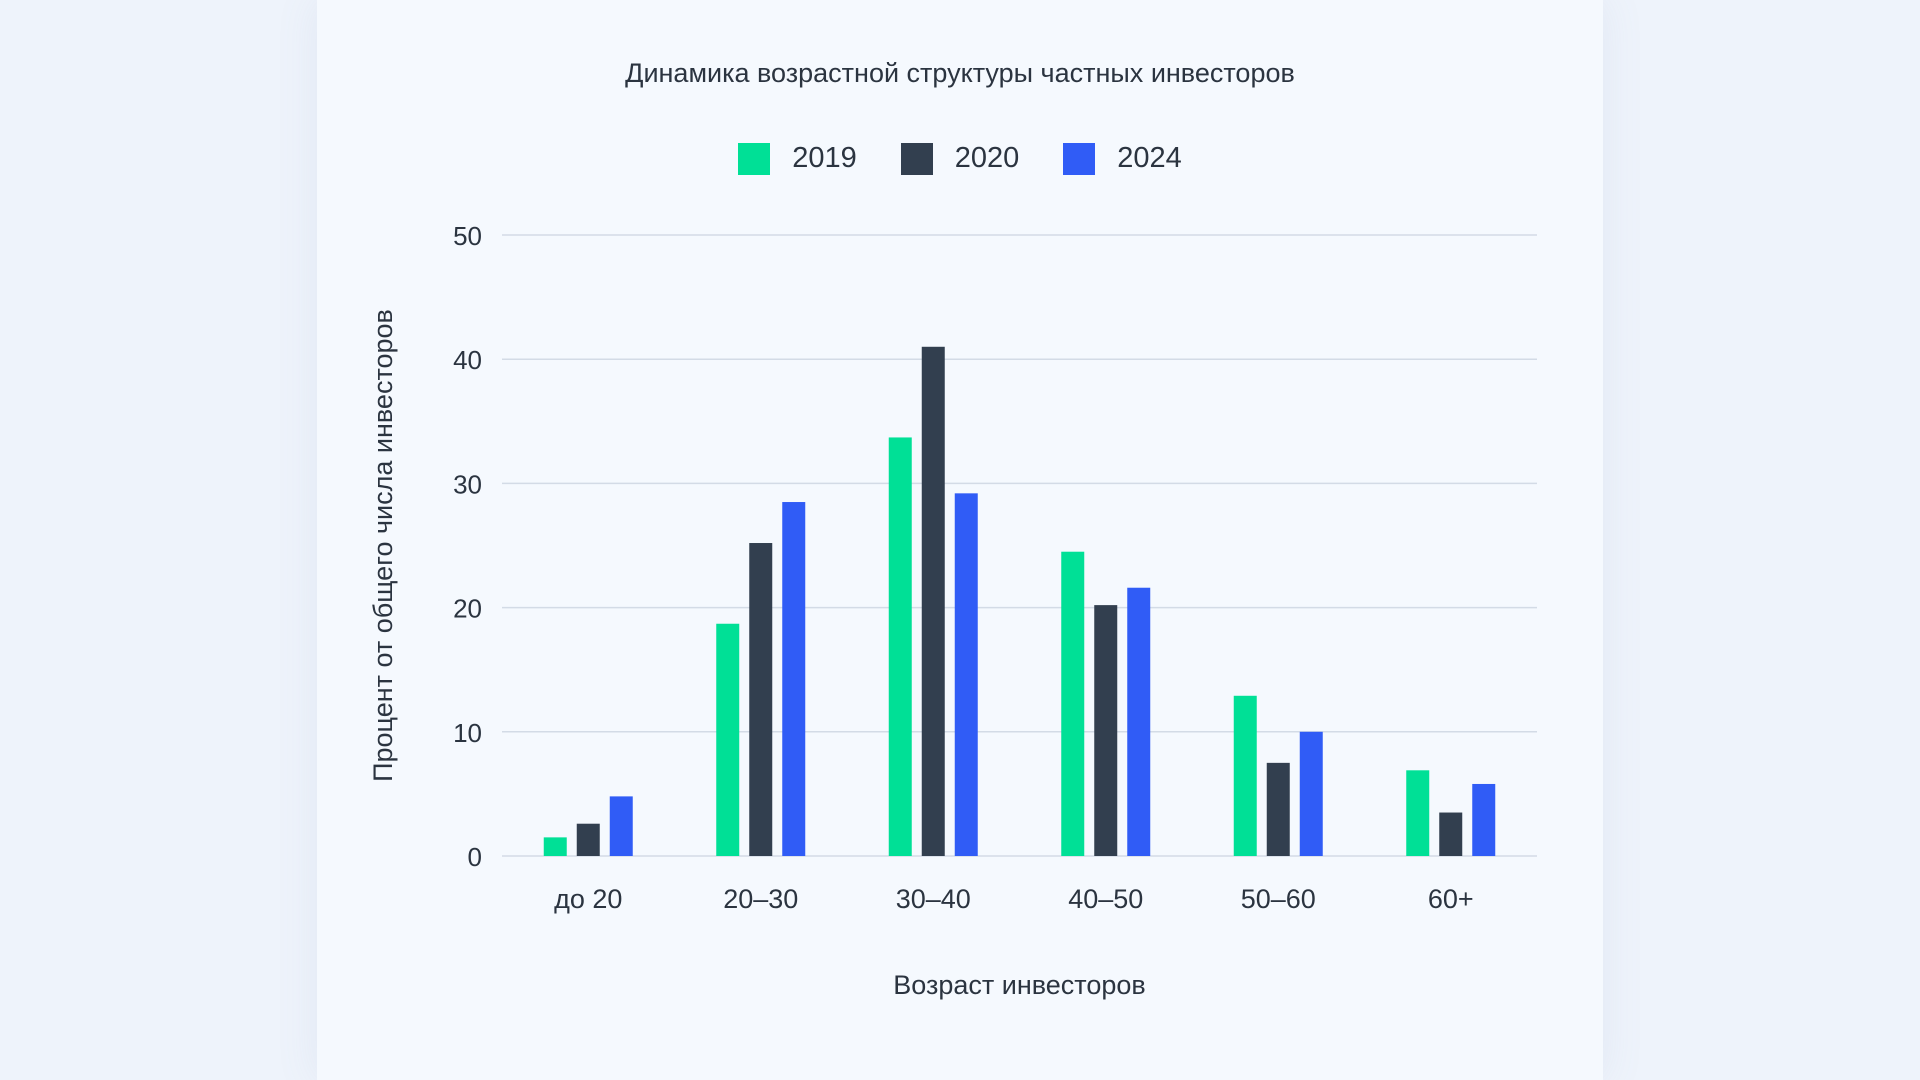  What do you see at coordinates (467, 236) in the screenshot?
I see `y-tick-label: 50` at bounding box center [467, 236].